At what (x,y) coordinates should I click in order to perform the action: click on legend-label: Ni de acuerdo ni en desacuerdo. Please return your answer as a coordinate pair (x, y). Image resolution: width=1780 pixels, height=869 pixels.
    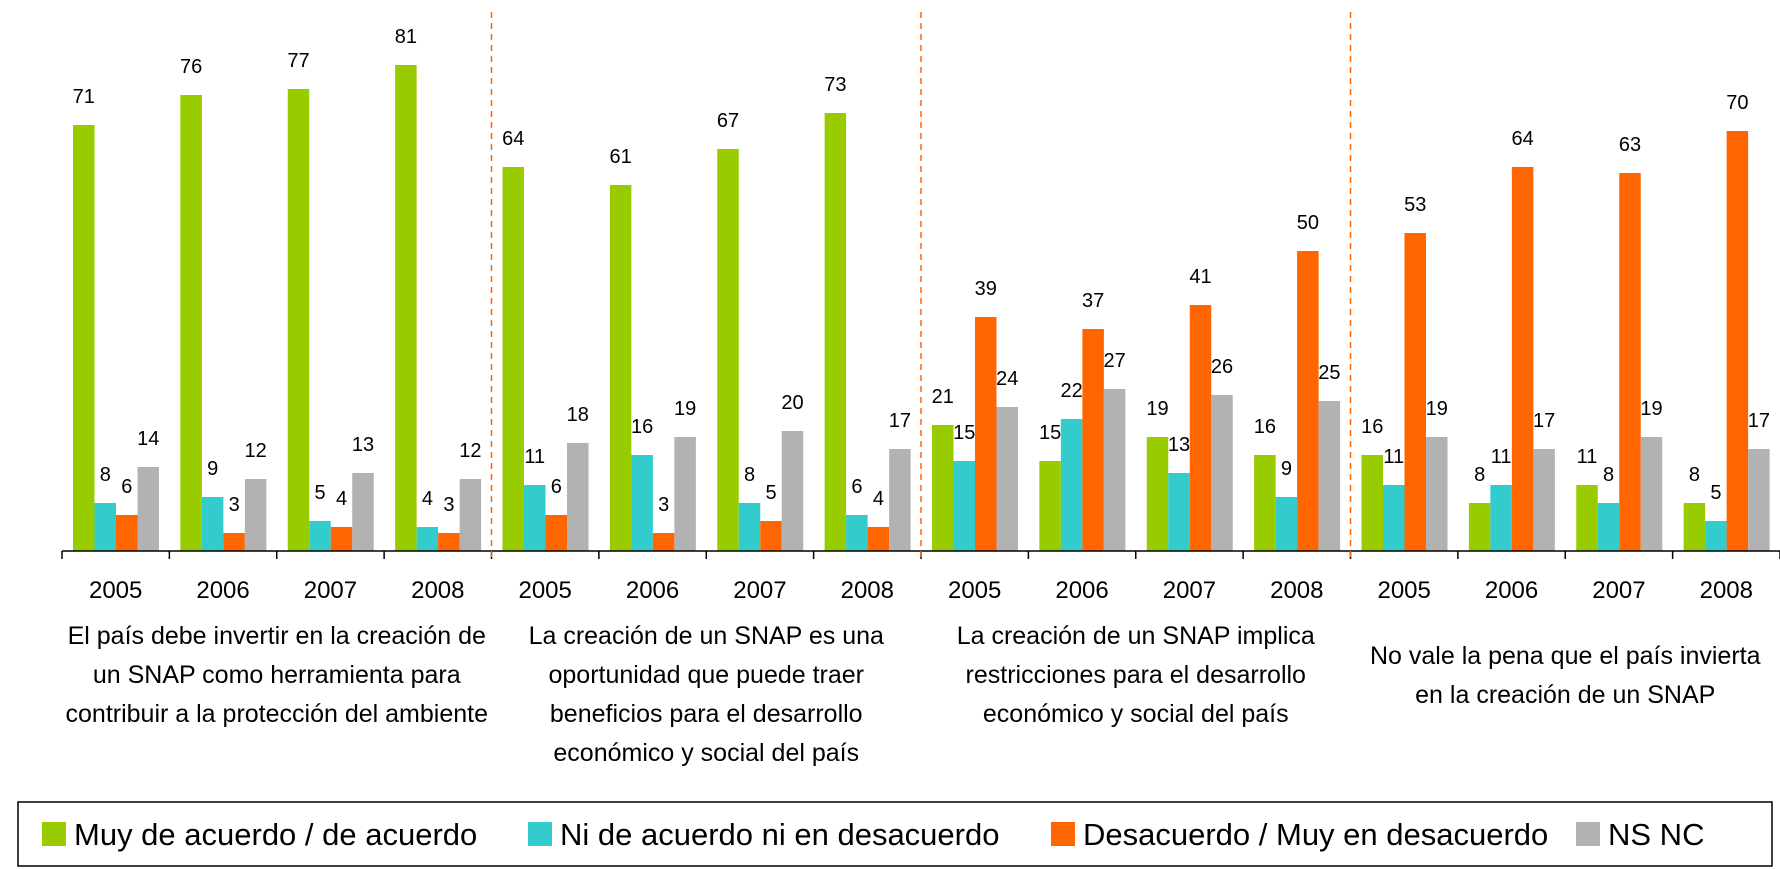
    Looking at the image, I should click on (779, 834).